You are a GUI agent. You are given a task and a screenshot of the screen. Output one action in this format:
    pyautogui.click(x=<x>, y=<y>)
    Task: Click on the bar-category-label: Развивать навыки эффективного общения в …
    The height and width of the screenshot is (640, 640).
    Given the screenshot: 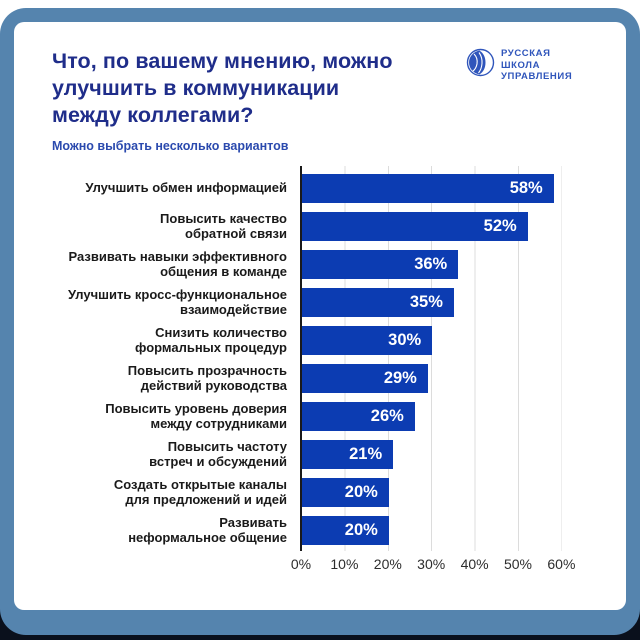 What is the action you would take?
    pyautogui.click(x=177, y=264)
    